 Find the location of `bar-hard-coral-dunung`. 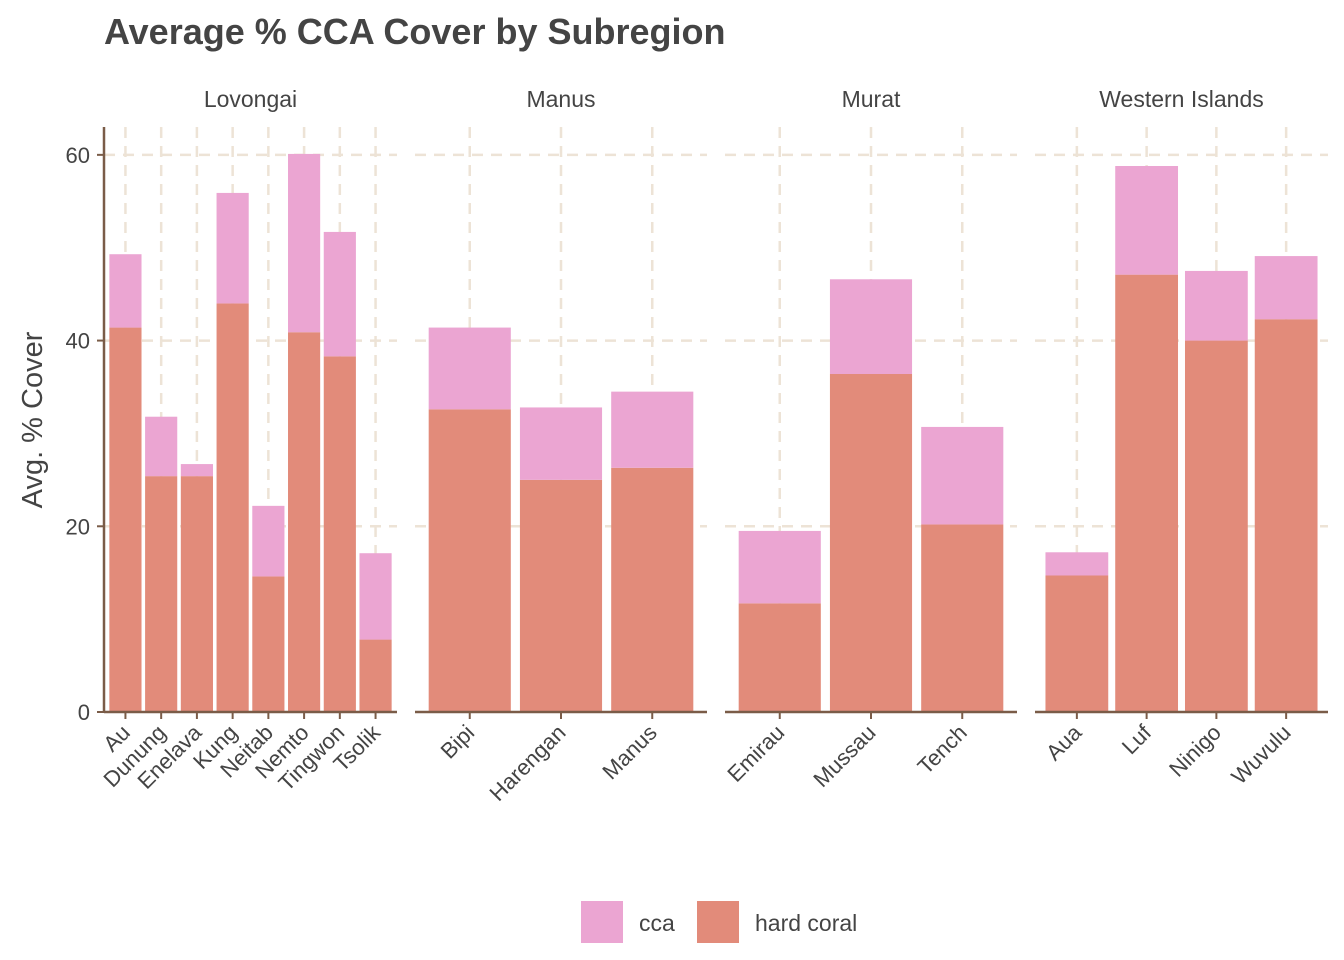

bar-hard-coral-dunung is located at coordinates (161, 594).